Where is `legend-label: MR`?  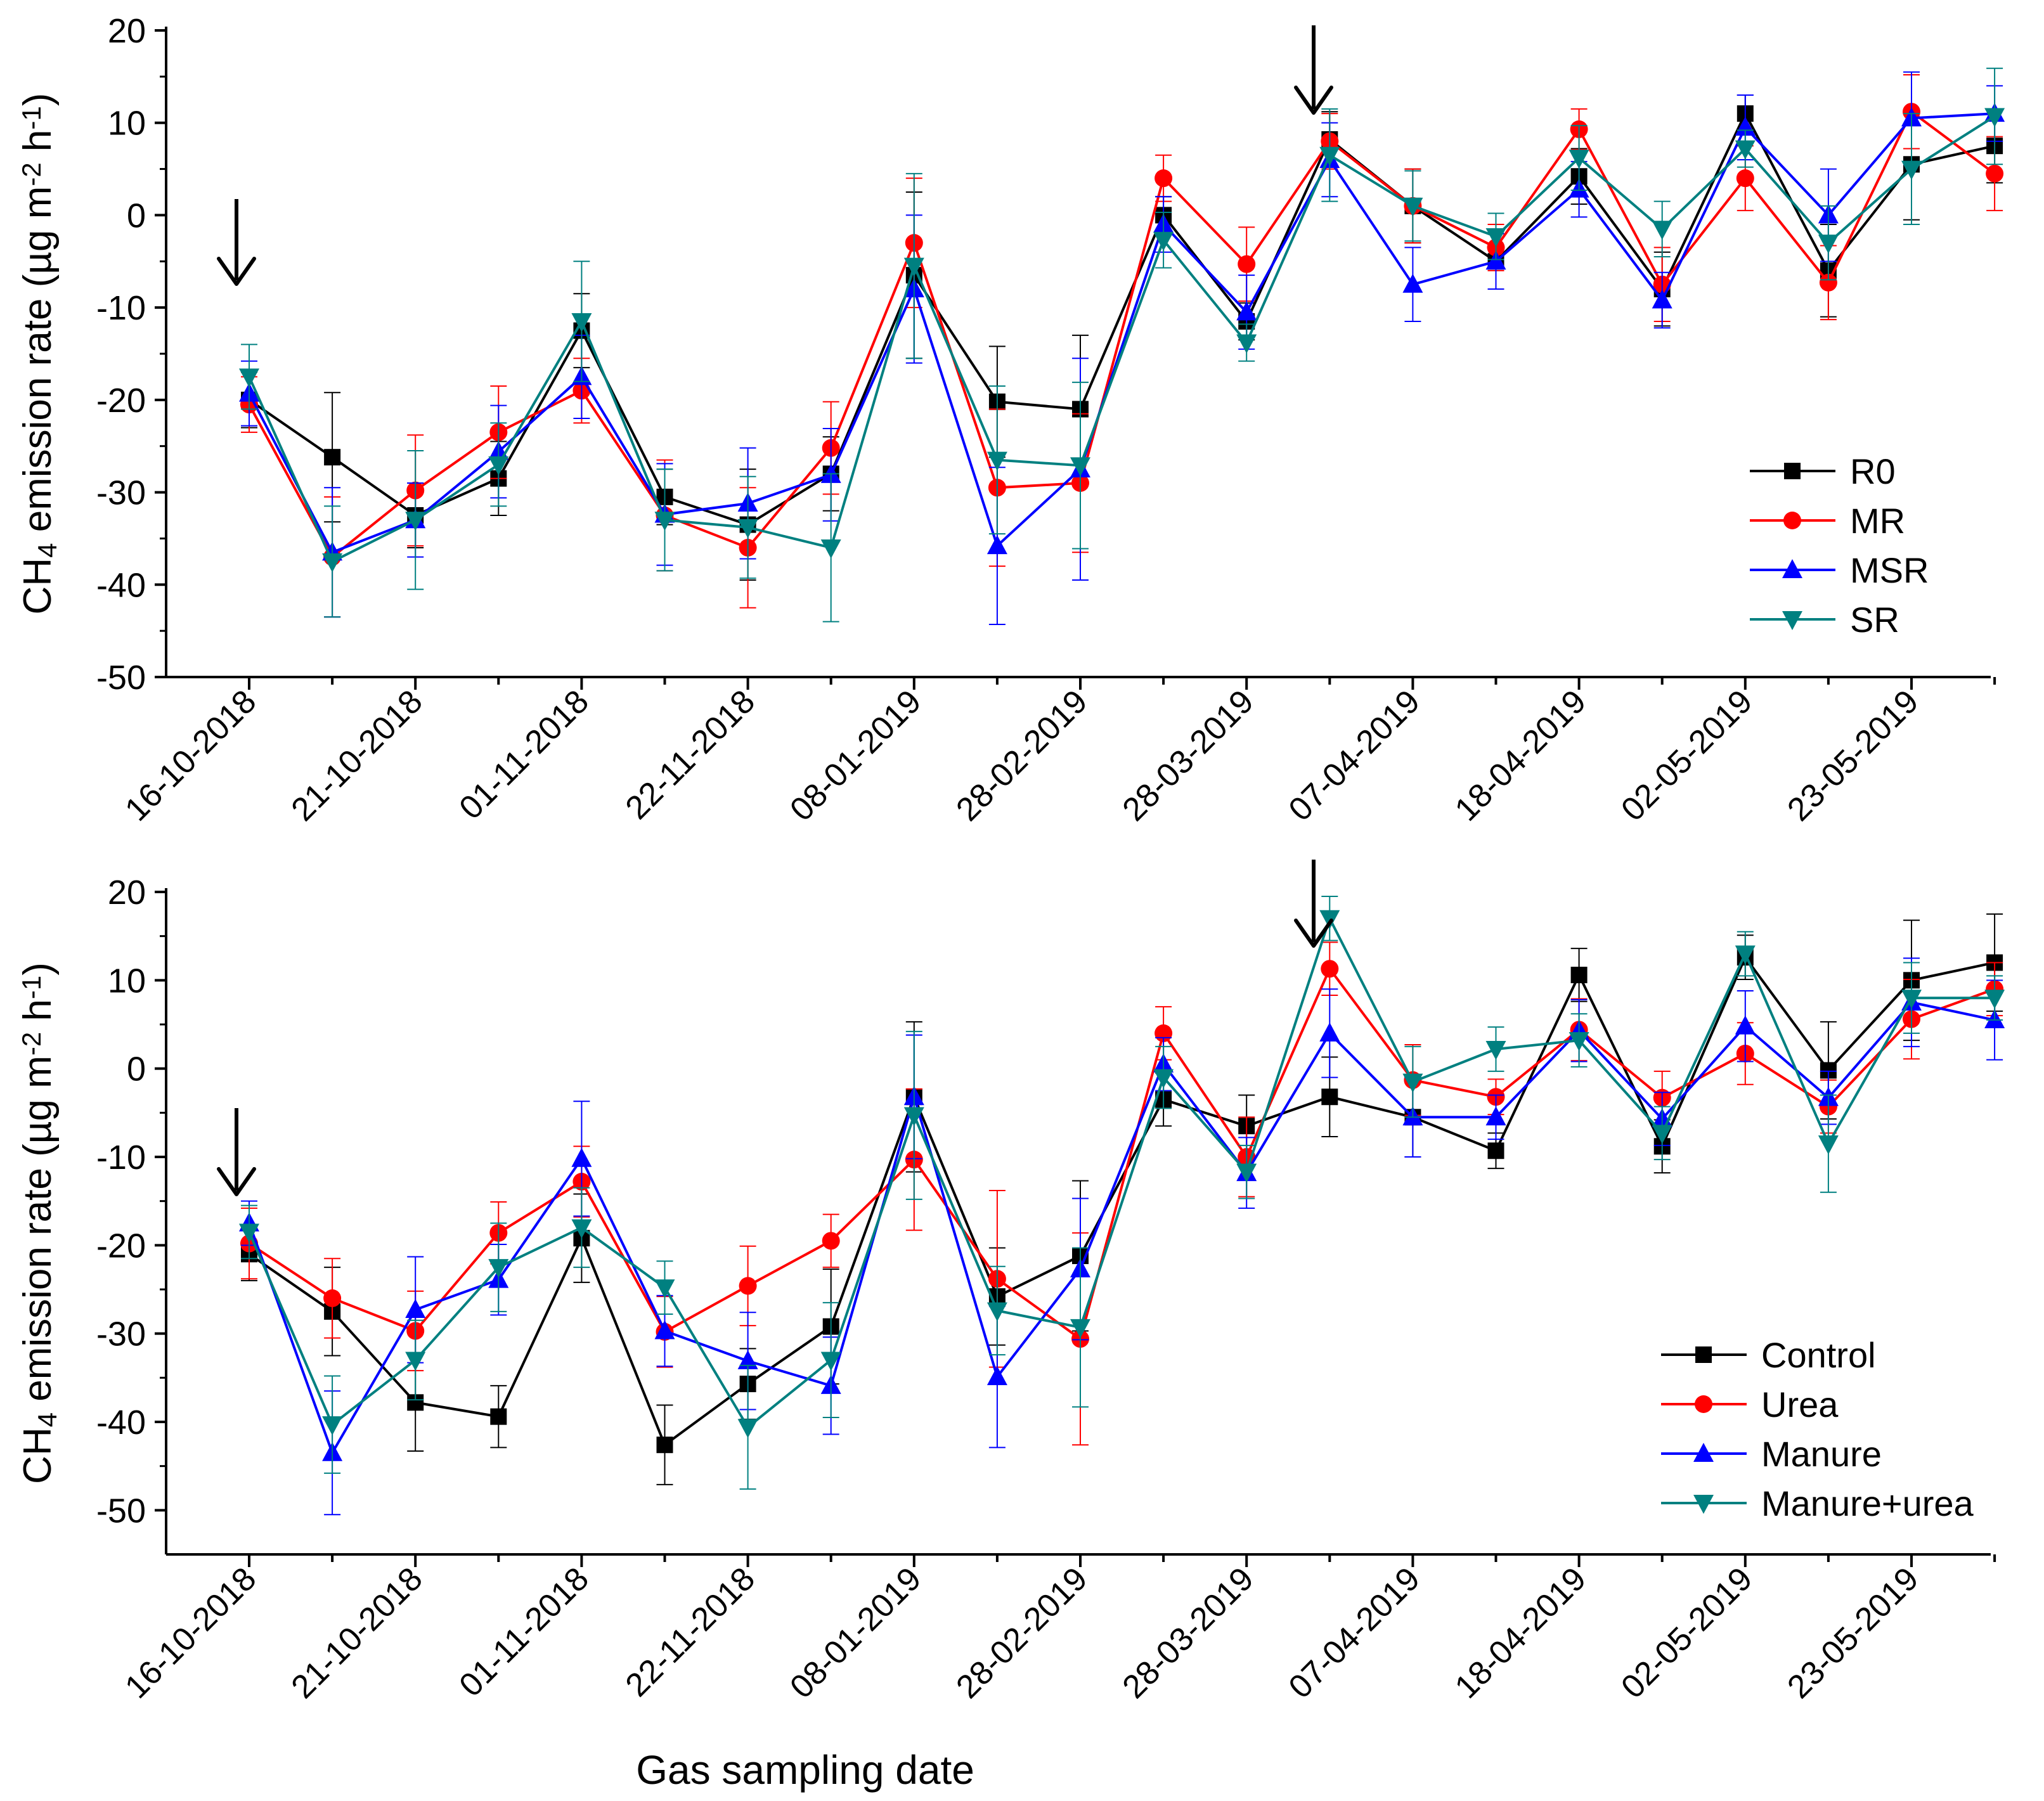 legend-label: MR is located at coordinates (1877, 521).